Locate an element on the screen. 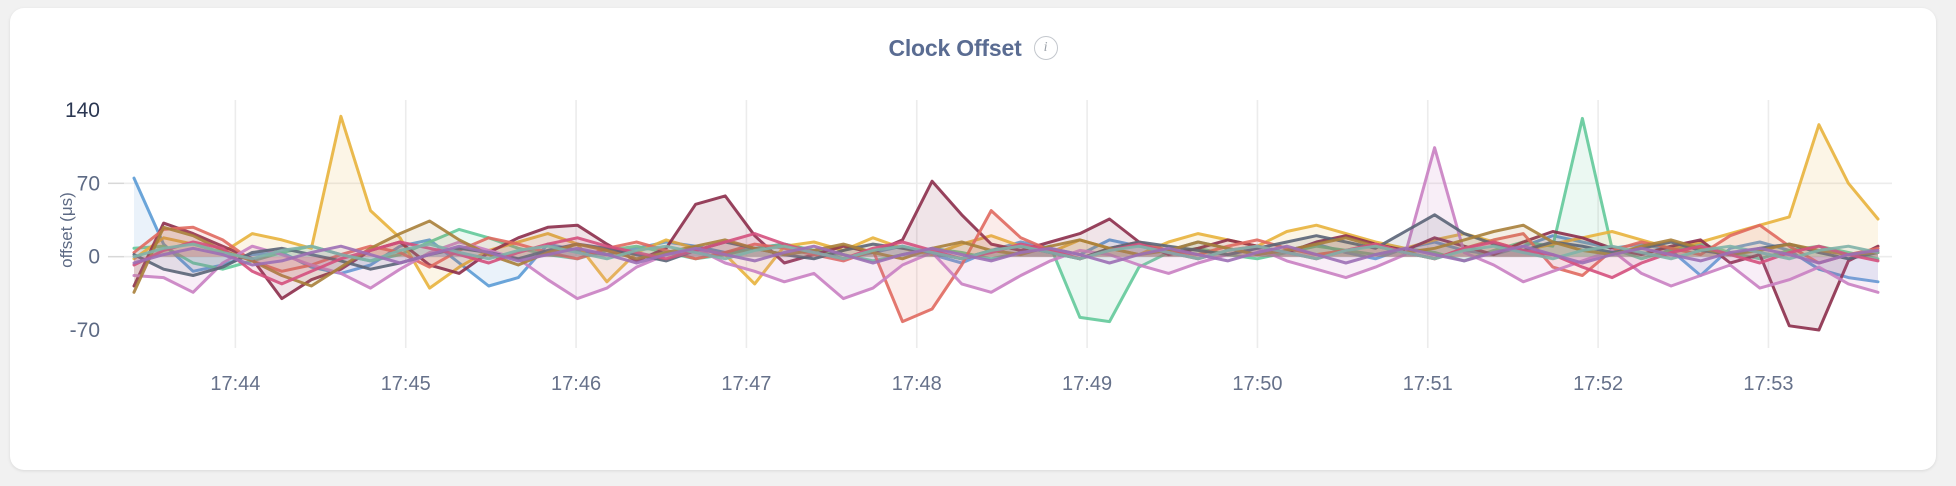 Image resolution: width=1956 pixels, height=486 pixels. y-axis-title-label: offset (μs) is located at coordinates (66, 230).